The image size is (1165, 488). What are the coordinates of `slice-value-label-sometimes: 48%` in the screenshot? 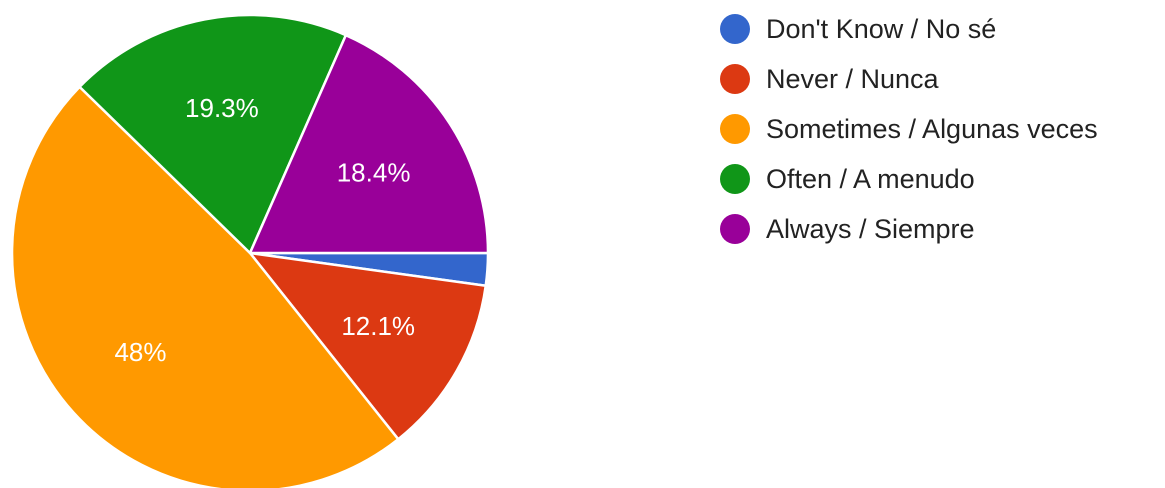 It's located at (140, 352).